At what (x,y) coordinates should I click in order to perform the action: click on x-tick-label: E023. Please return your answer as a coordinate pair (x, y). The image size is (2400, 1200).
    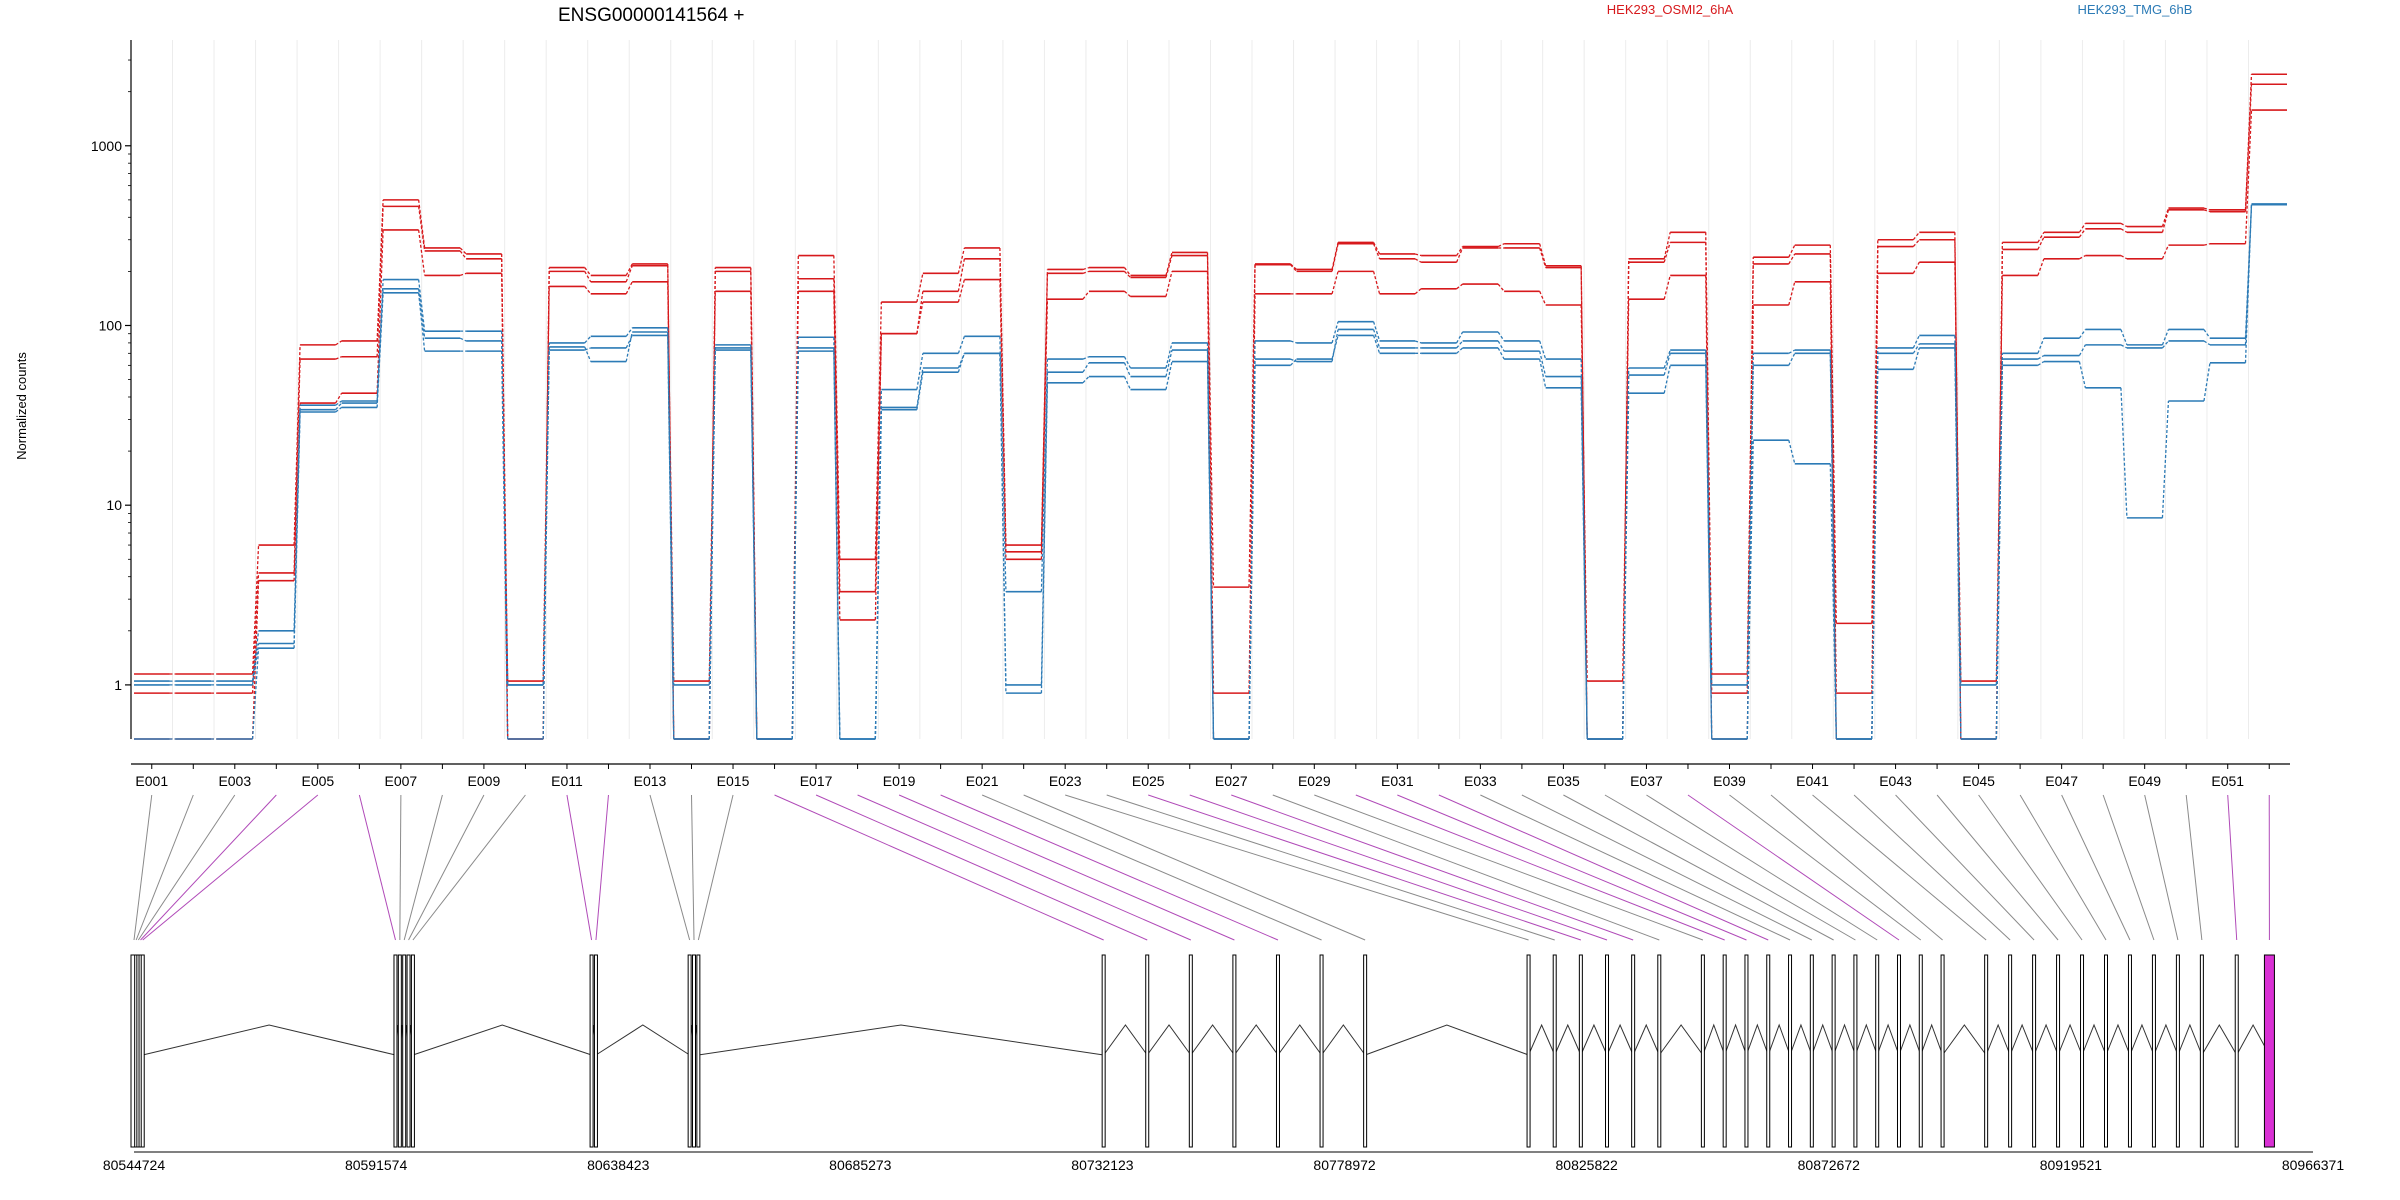
    Looking at the image, I should click on (1065, 781).